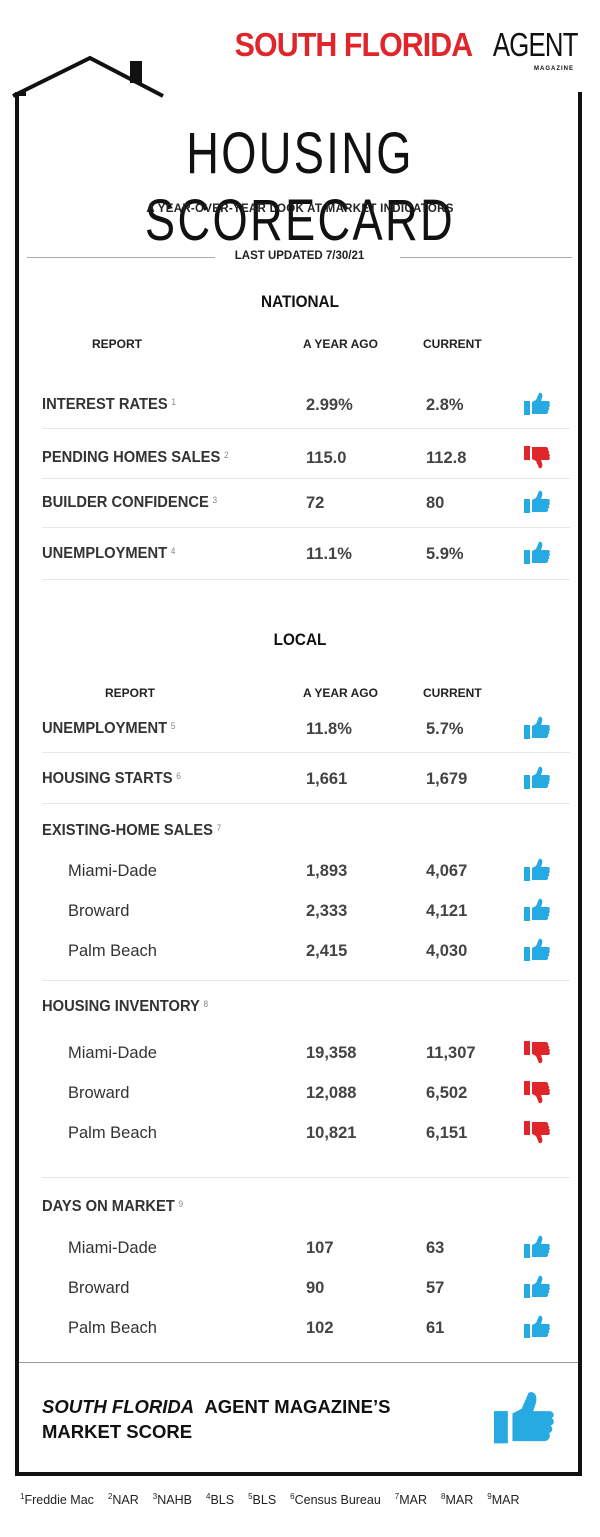  I want to click on last-updated: LAST UPDATED 7/30/21, so click(299, 257).